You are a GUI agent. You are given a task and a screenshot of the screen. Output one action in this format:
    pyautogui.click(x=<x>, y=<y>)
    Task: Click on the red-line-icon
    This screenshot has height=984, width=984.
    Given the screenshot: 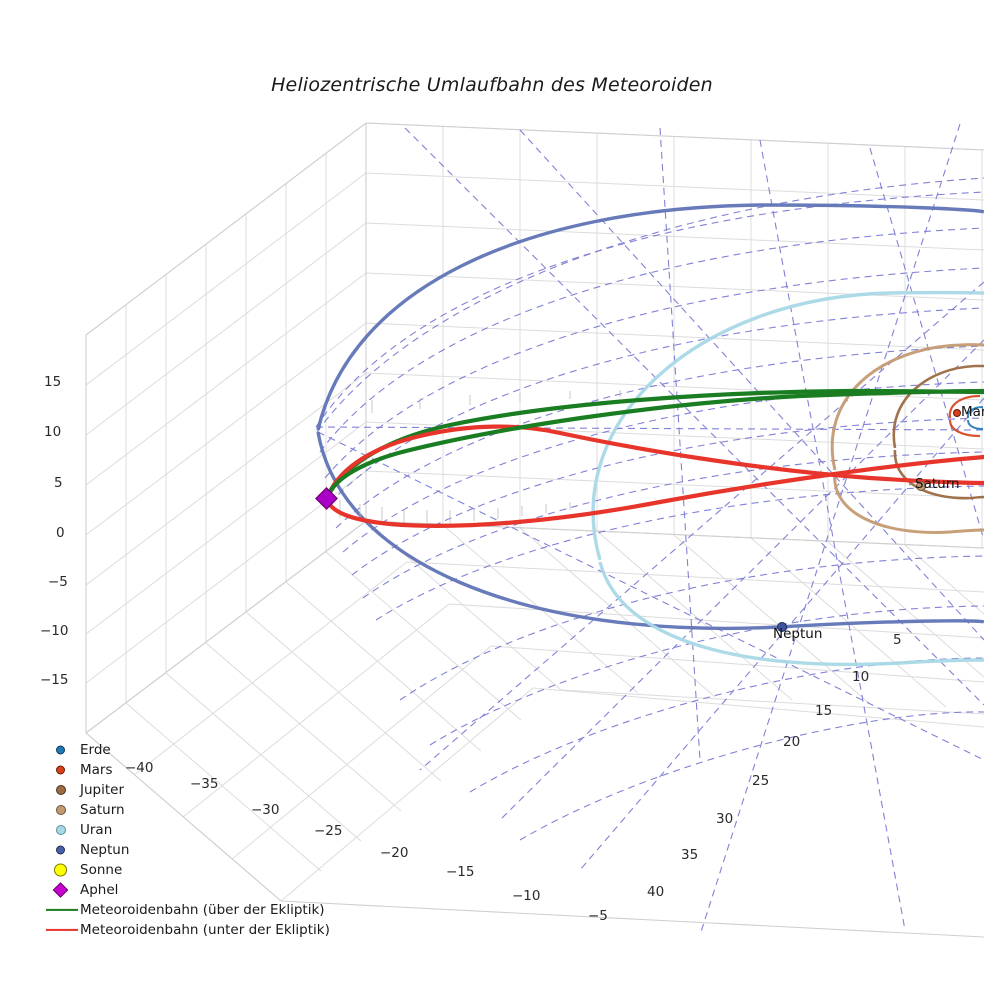 What is the action you would take?
    pyautogui.click(x=62, y=930)
    